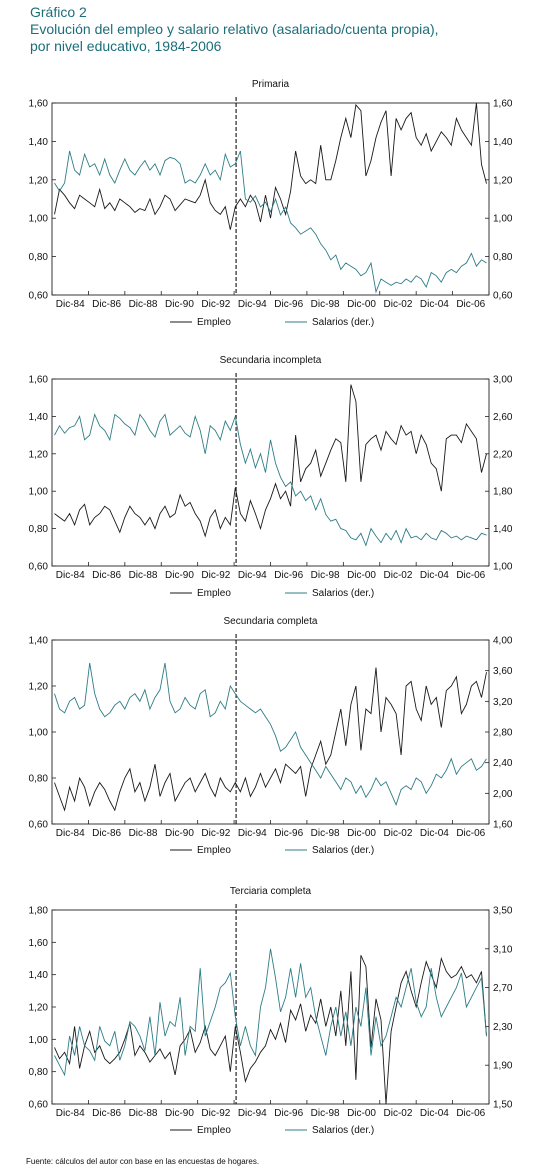 The height and width of the screenshot is (1175, 555). Describe the element at coordinates (271, 891) in the screenshot. I see `chart-title: Terciaria completa` at that location.